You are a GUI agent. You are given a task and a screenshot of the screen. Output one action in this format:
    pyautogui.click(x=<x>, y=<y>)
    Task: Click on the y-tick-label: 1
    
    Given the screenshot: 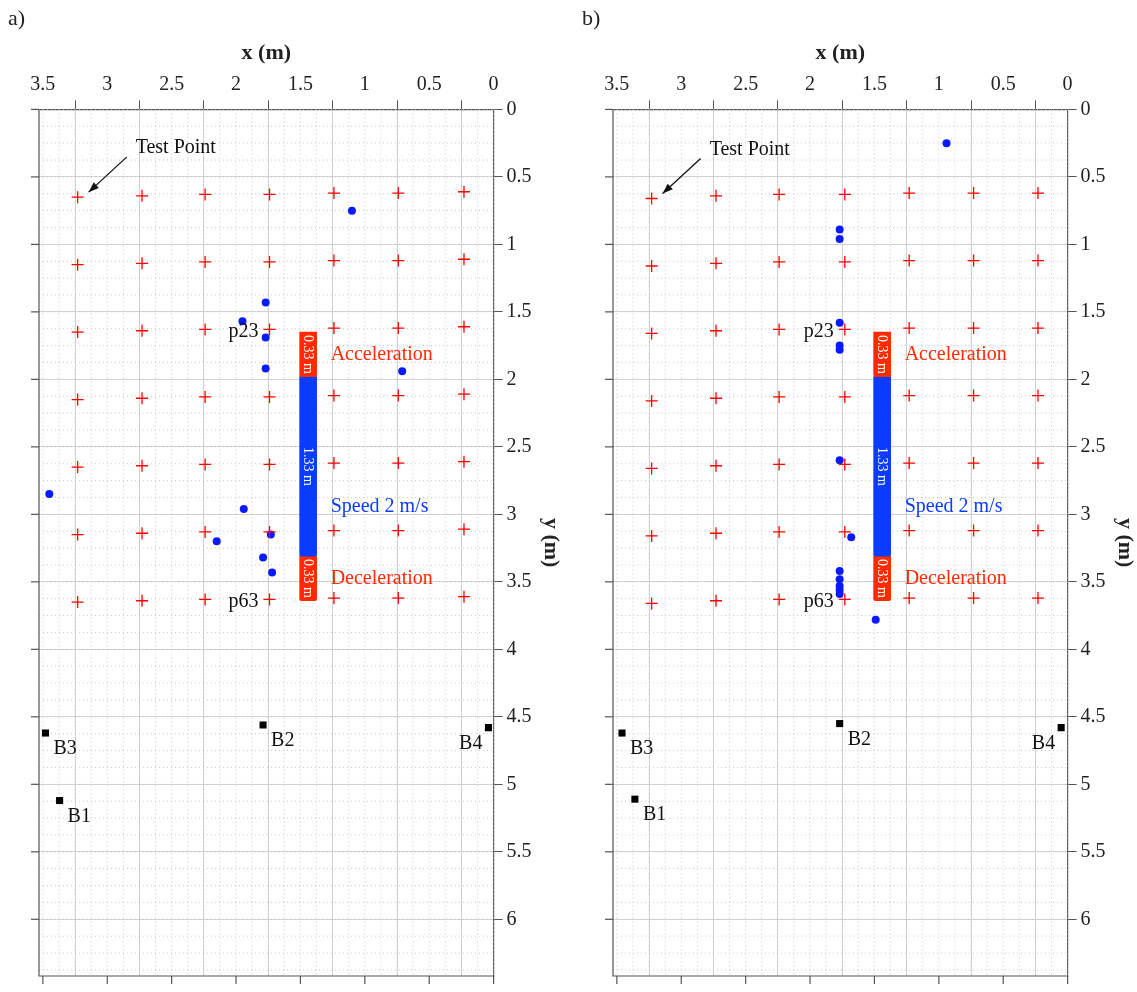 What is the action you would take?
    pyautogui.click(x=511, y=242)
    